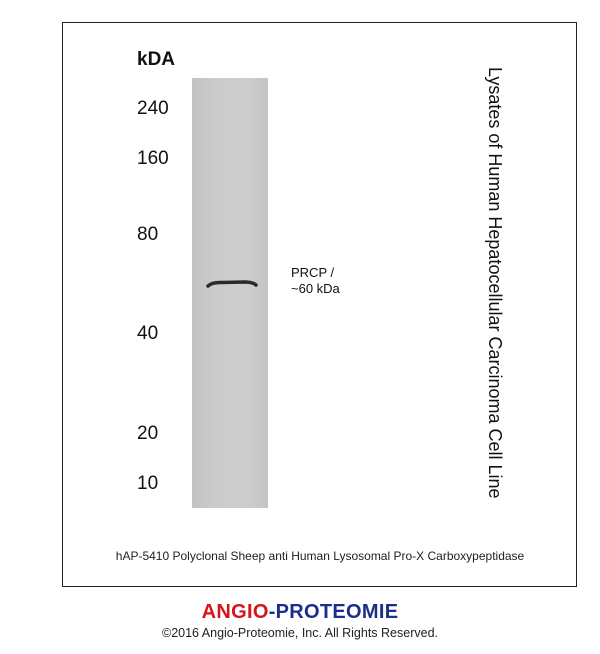 This screenshot has width=600, height=654. I want to click on logo-part1: ANGIO, so click(235, 612).